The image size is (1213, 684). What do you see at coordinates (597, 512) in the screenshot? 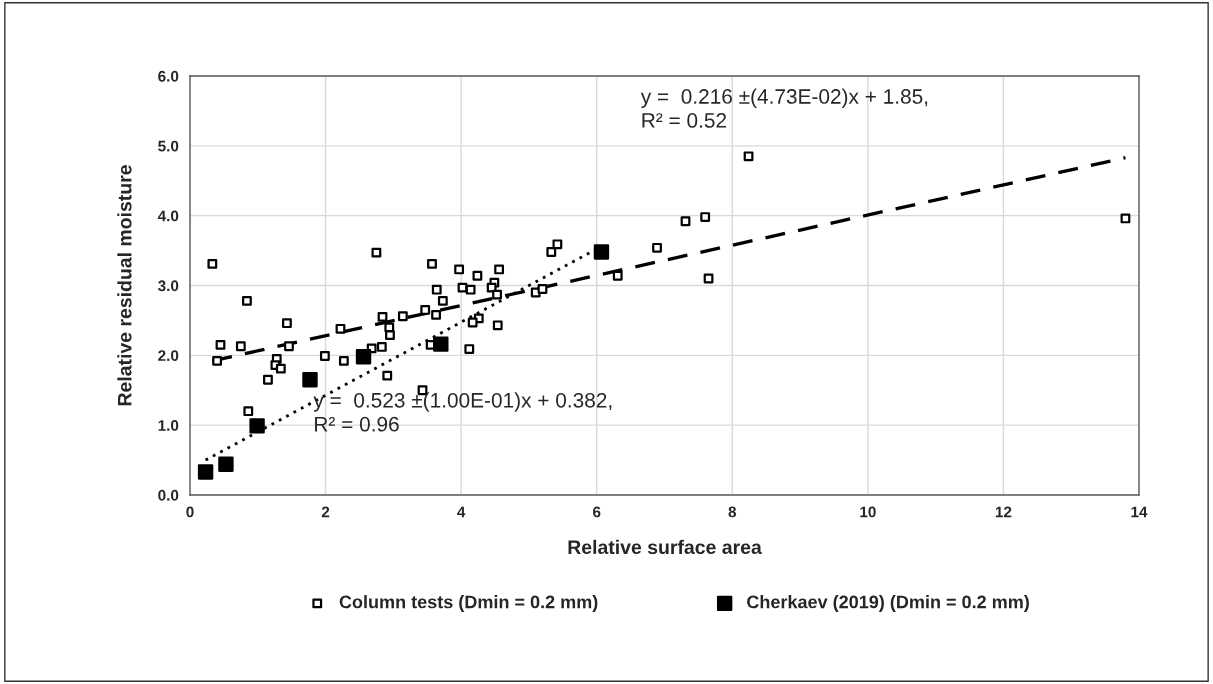
I see `x-tick-label: 6` at bounding box center [597, 512].